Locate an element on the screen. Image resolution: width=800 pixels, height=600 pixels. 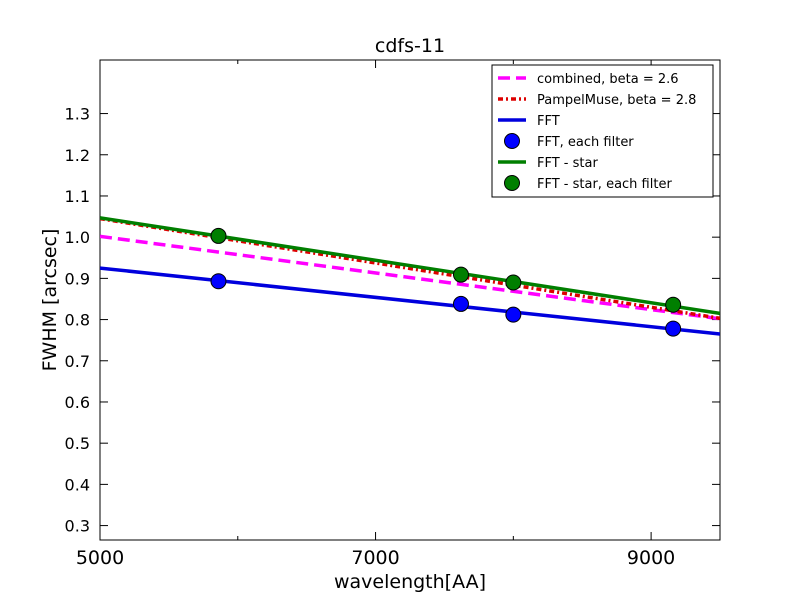
legend-label-2: FFT is located at coordinates (548, 121).